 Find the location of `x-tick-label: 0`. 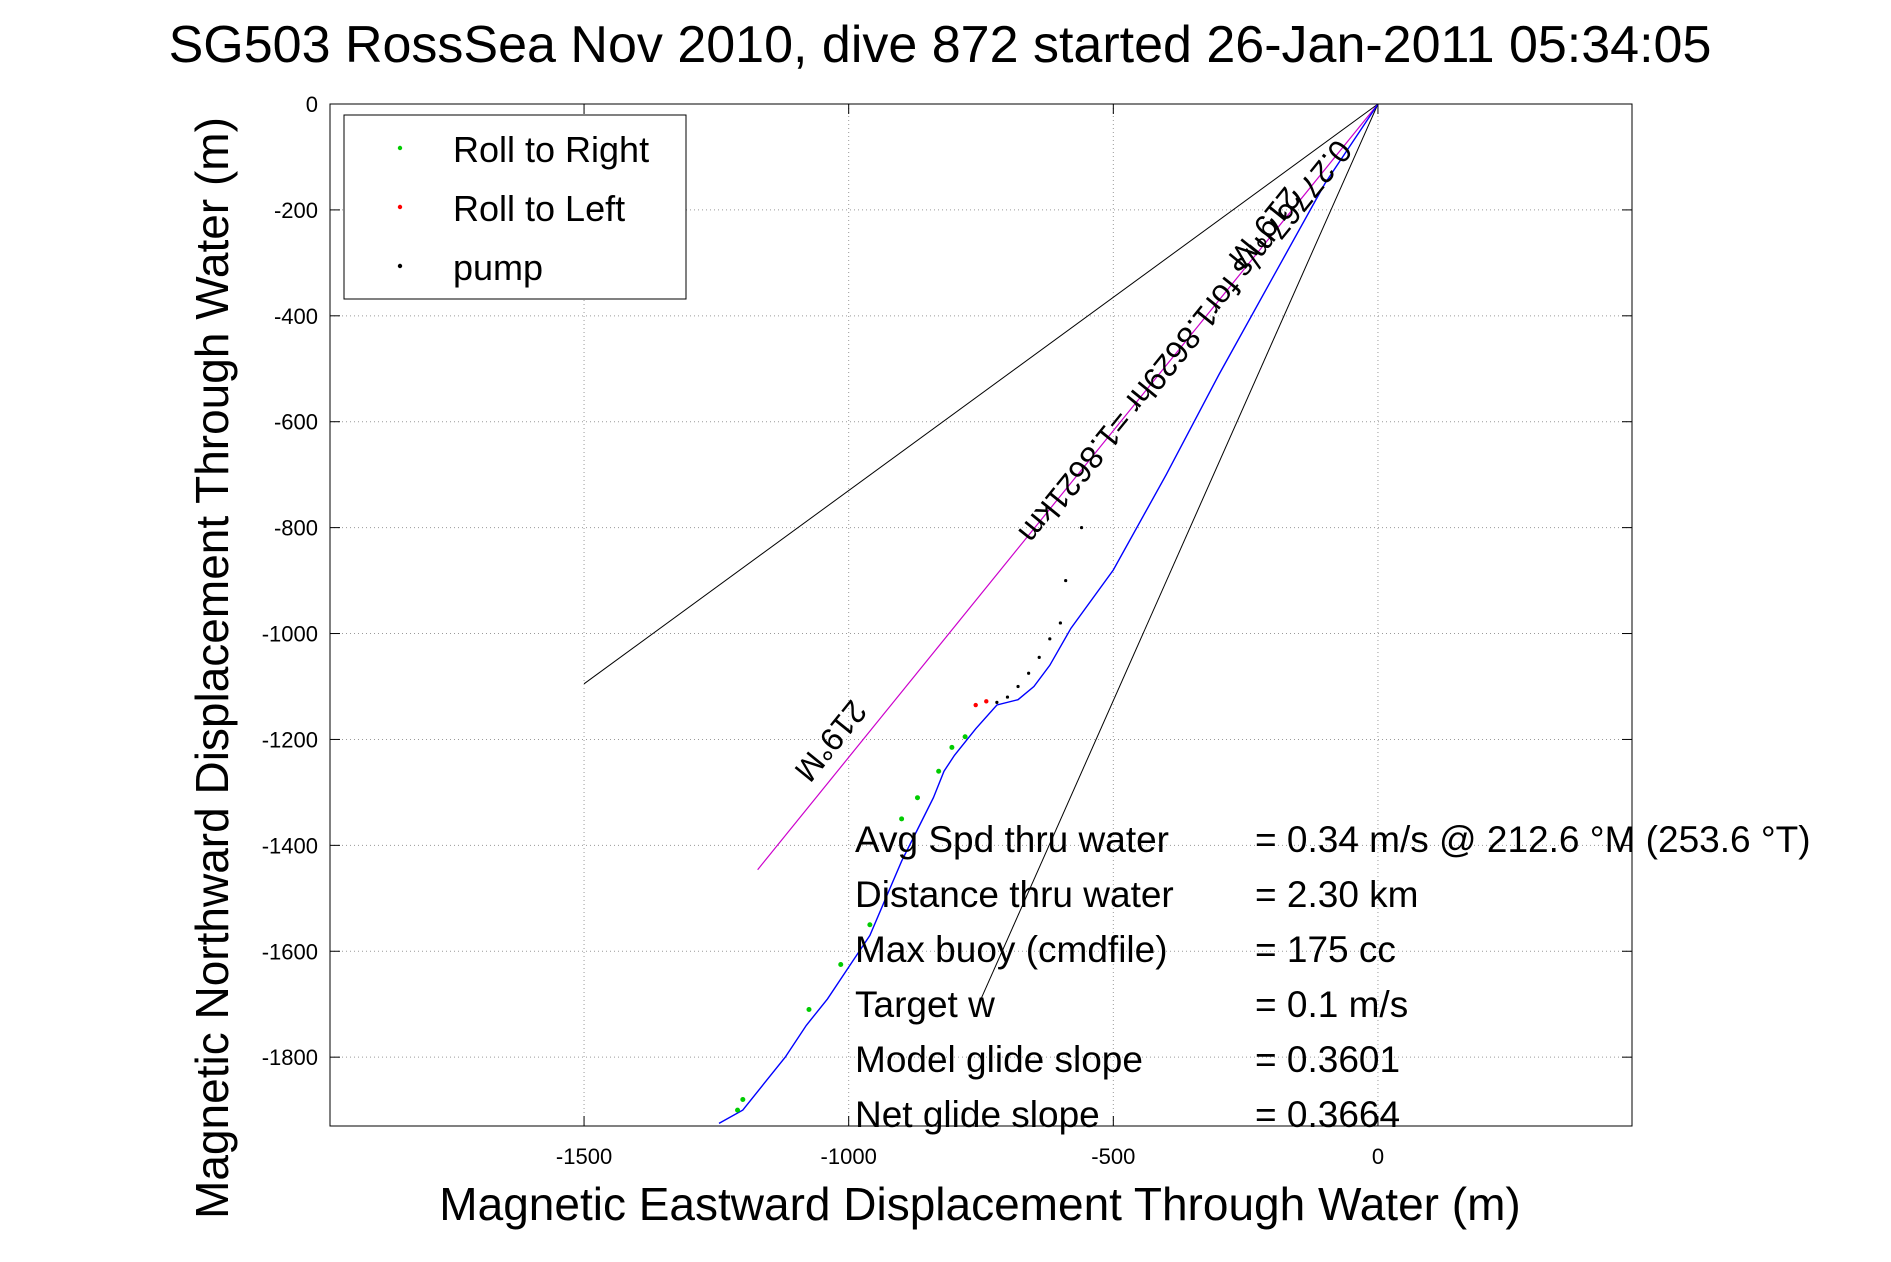

x-tick-label: 0 is located at coordinates (1378, 1156).